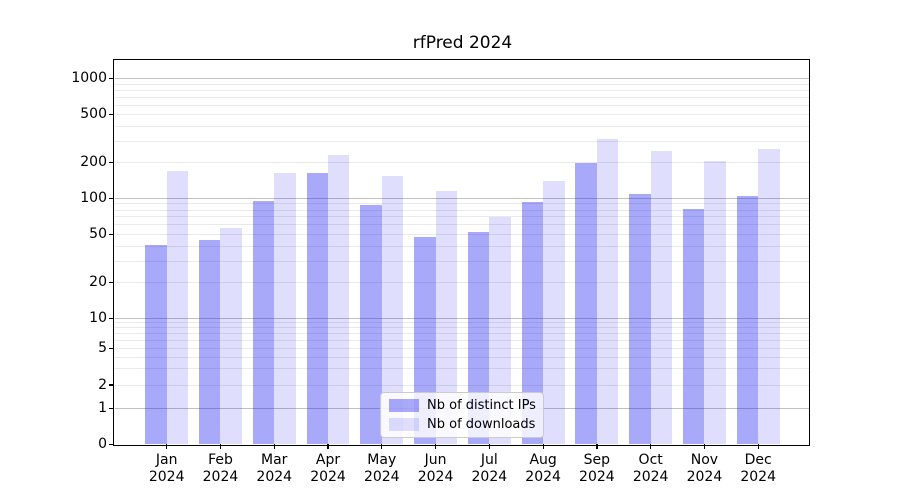 The width and height of the screenshot is (900, 500). I want to click on x-tick-label-month: Dec, so click(758, 460).